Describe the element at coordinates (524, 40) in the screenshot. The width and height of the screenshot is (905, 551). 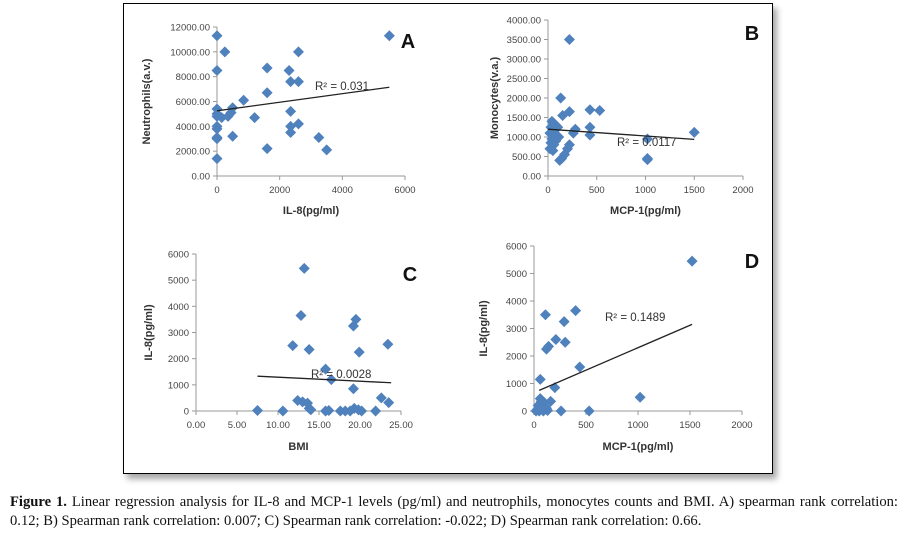
I see `y-tick-label: 3500.00` at that location.